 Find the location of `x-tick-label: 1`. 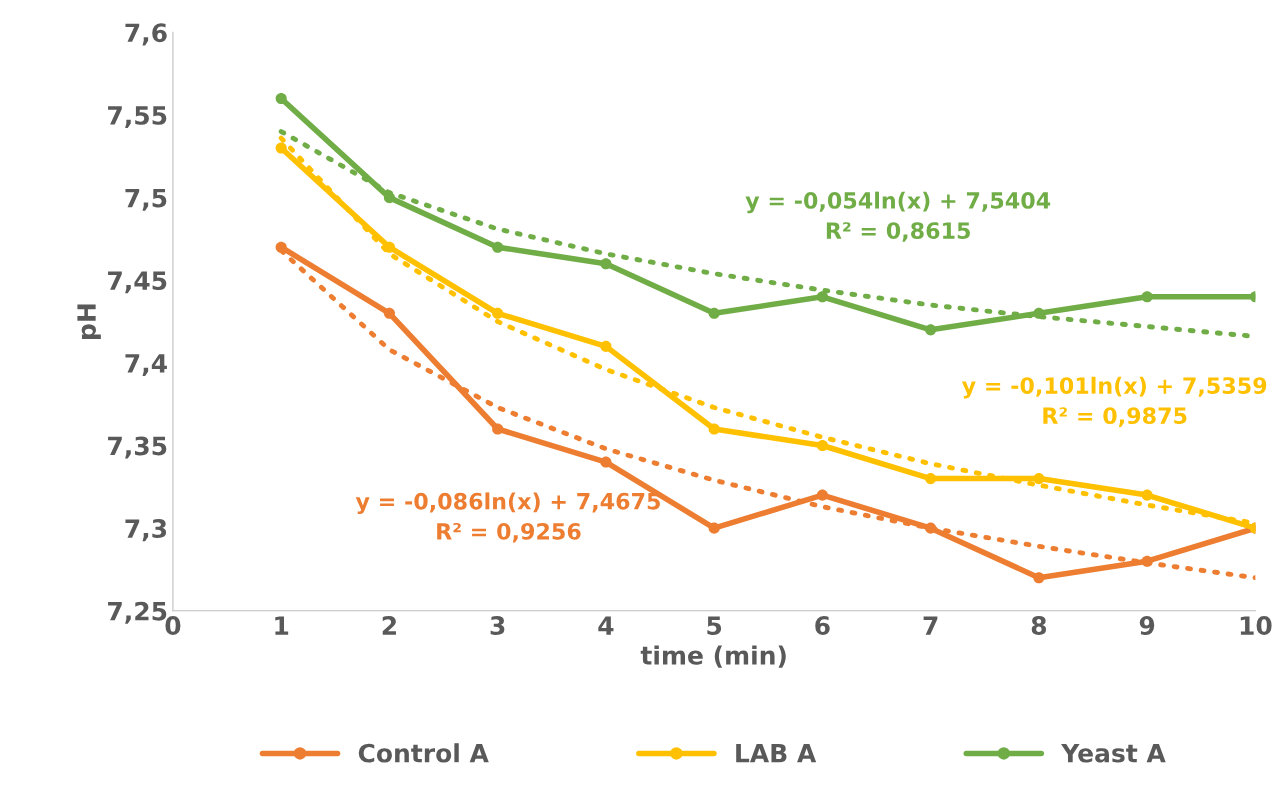

x-tick-label: 1 is located at coordinates (282, 625).